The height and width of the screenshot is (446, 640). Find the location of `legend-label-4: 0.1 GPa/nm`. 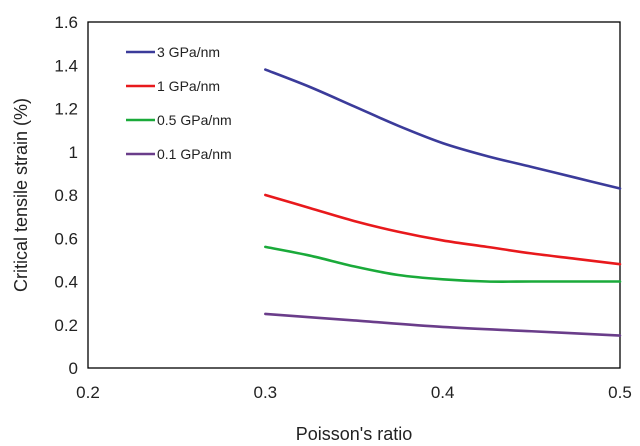

legend-label-4: 0.1 GPa/nm is located at coordinates (194, 154).